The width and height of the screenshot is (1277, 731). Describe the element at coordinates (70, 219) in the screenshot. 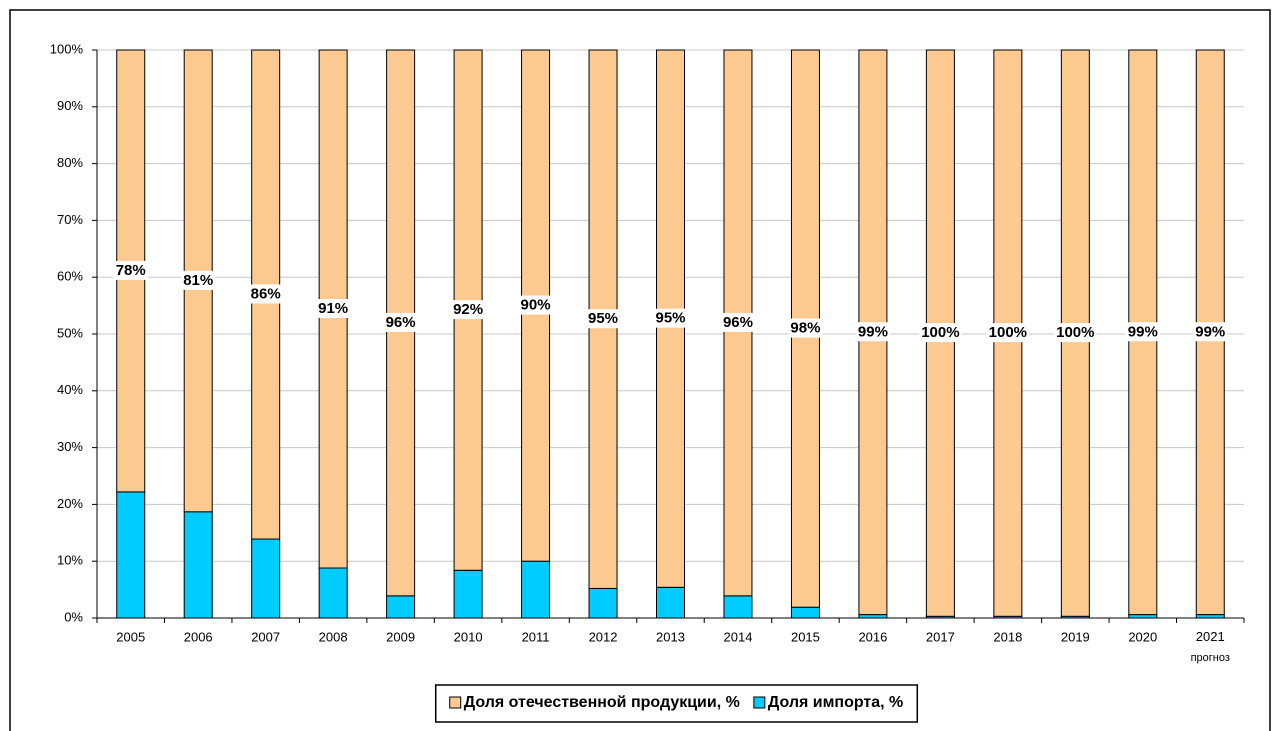

I see `y-tick-label: 70%` at that location.